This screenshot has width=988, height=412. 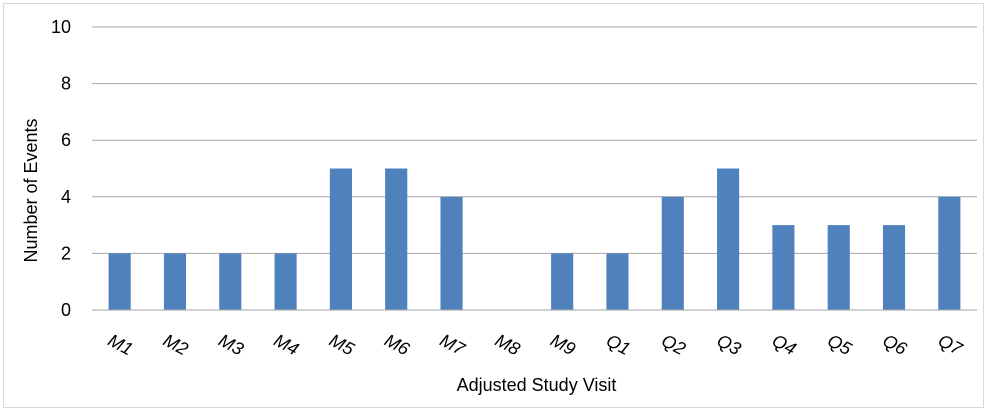 What do you see at coordinates (729, 344) in the screenshot?
I see `x-tick-label-Q3: Q3` at bounding box center [729, 344].